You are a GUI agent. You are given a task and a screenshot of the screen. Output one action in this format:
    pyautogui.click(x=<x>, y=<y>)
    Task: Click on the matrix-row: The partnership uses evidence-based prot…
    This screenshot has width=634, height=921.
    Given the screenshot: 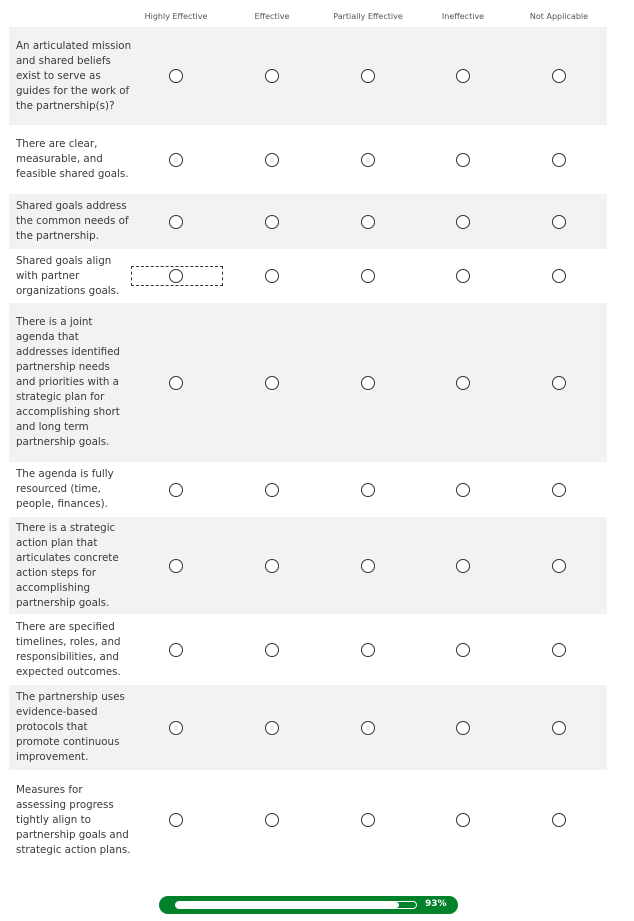 What is the action you would take?
    pyautogui.click(x=308, y=727)
    